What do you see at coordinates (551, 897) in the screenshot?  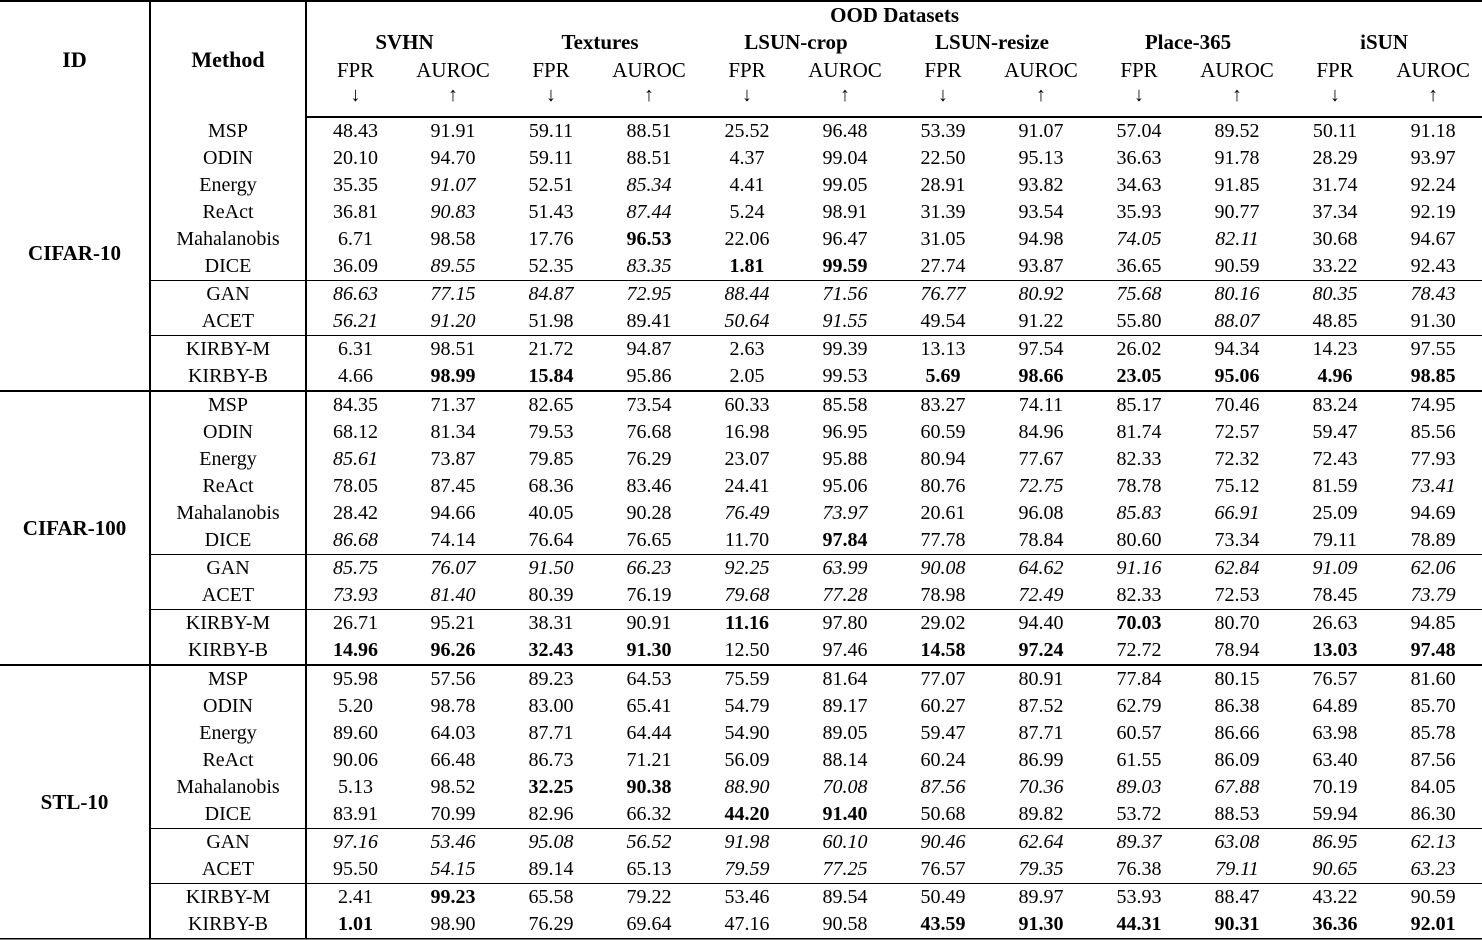 I see `value-cell: 65.58` at bounding box center [551, 897].